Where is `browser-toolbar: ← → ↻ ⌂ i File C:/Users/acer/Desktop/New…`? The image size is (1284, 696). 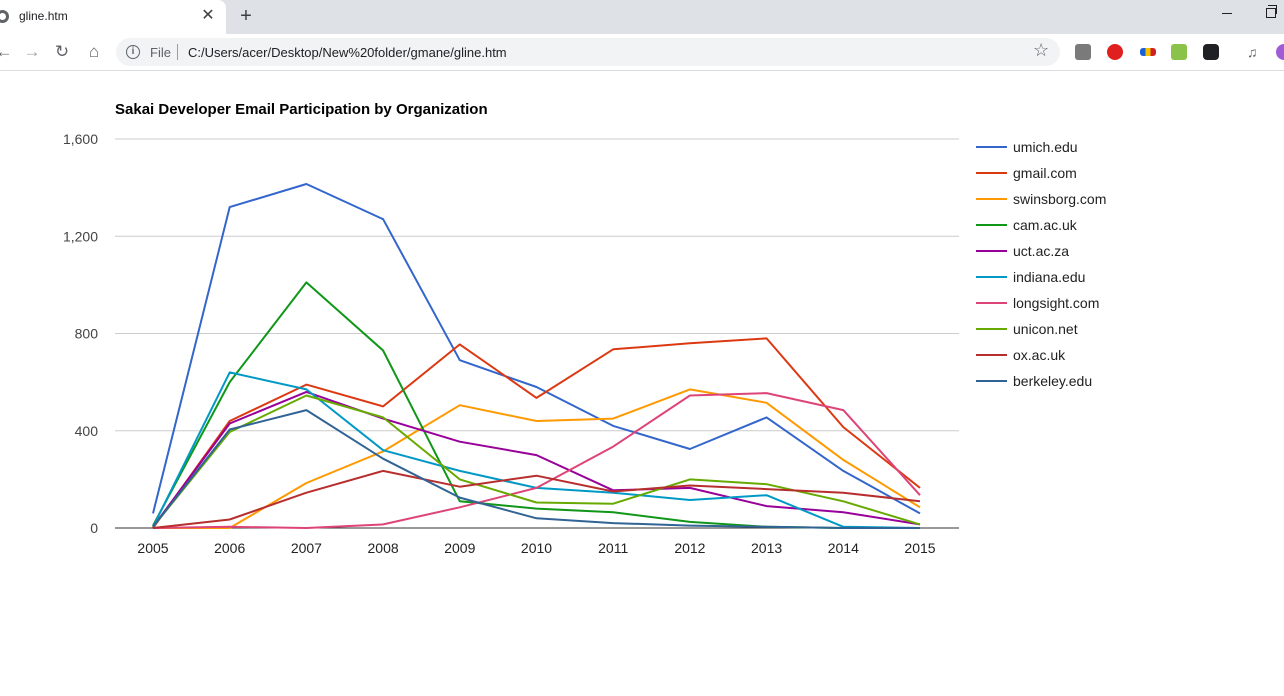 browser-toolbar: ← → ↻ ⌂ i File C:/Users/acer/Desktop/New… is located at coordinates (642, 52).